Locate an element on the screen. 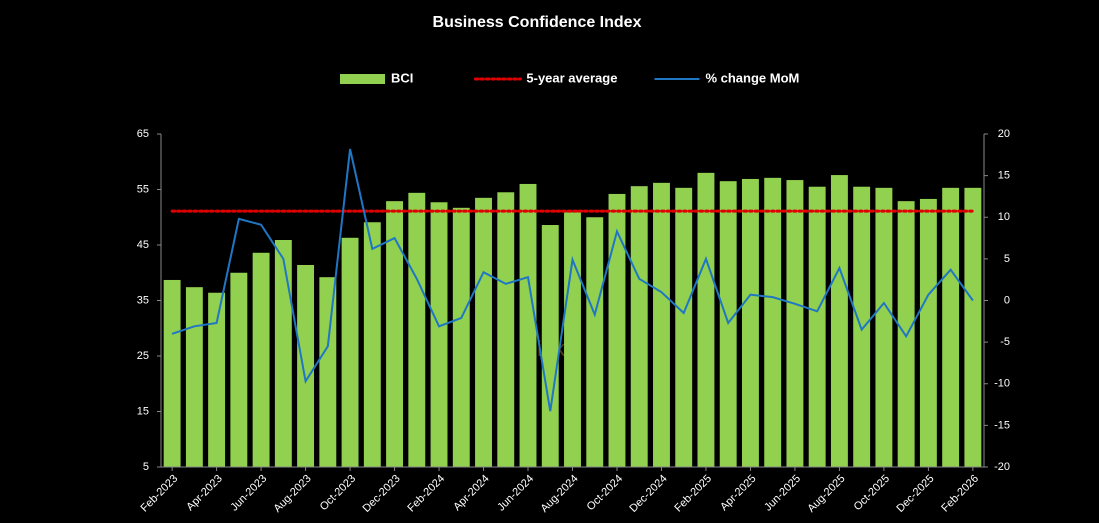 The height and width of the screenshot is (523, 1099). y2-tick-label: -20 is located at coordinates (1002, 467).